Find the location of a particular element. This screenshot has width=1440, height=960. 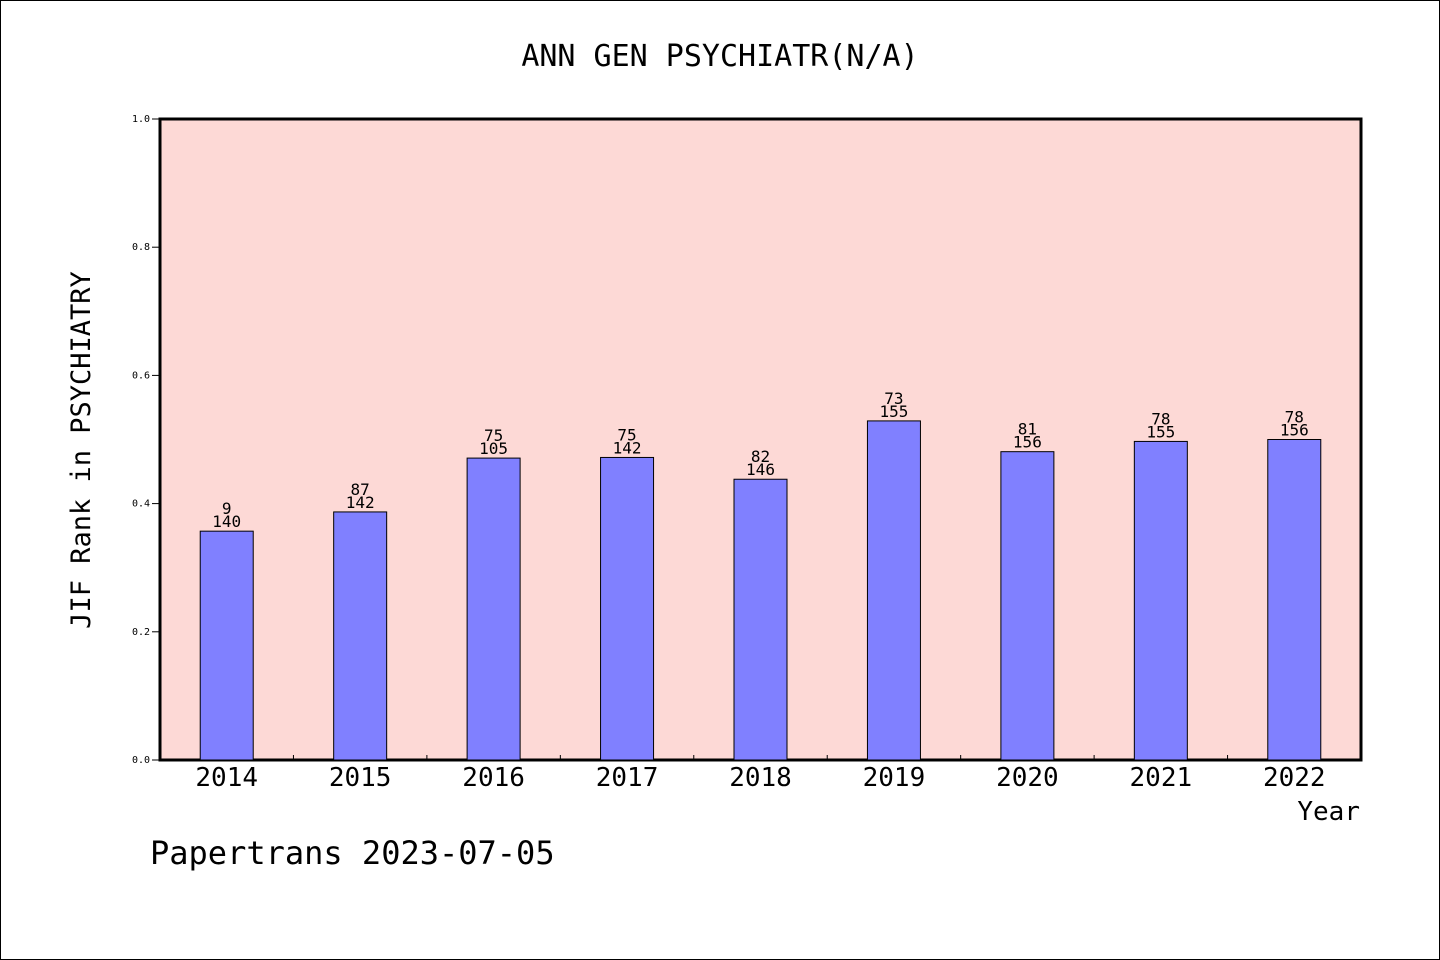

chart-title: ANN GEN PSYCHIATR(N/A) is located at coordinates (719, 56).